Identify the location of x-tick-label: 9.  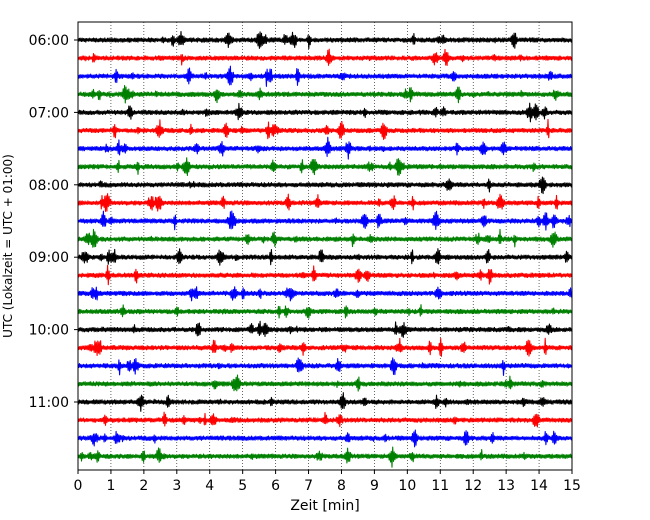
(374, 486).